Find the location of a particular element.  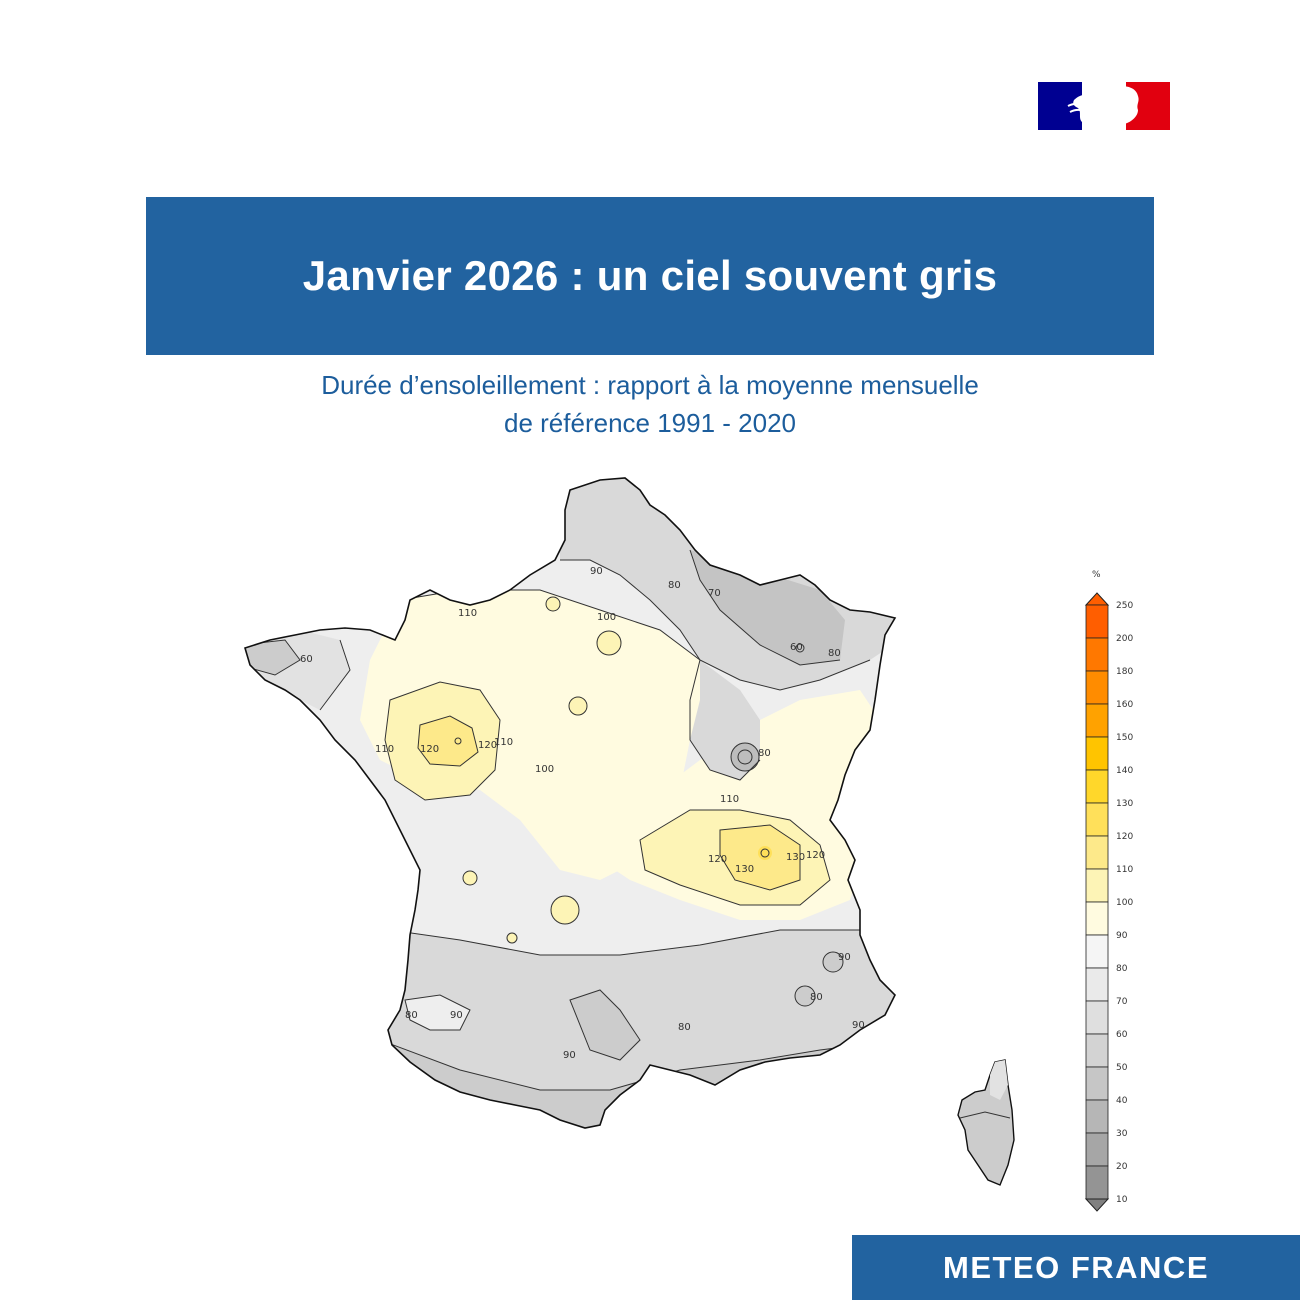

corsica is located at coordinates (986, 1122).